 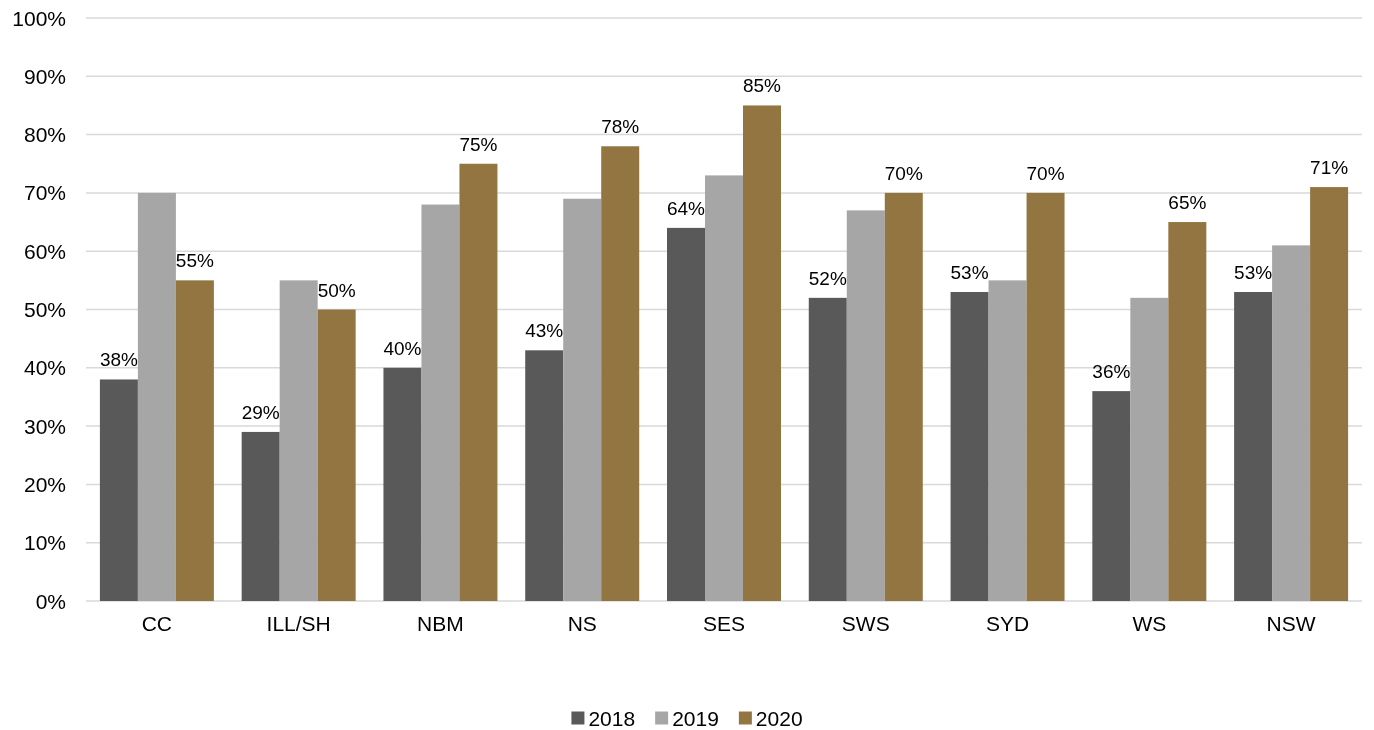 I want to click on x-tick-label: NBM, so click(x=440, y=623).